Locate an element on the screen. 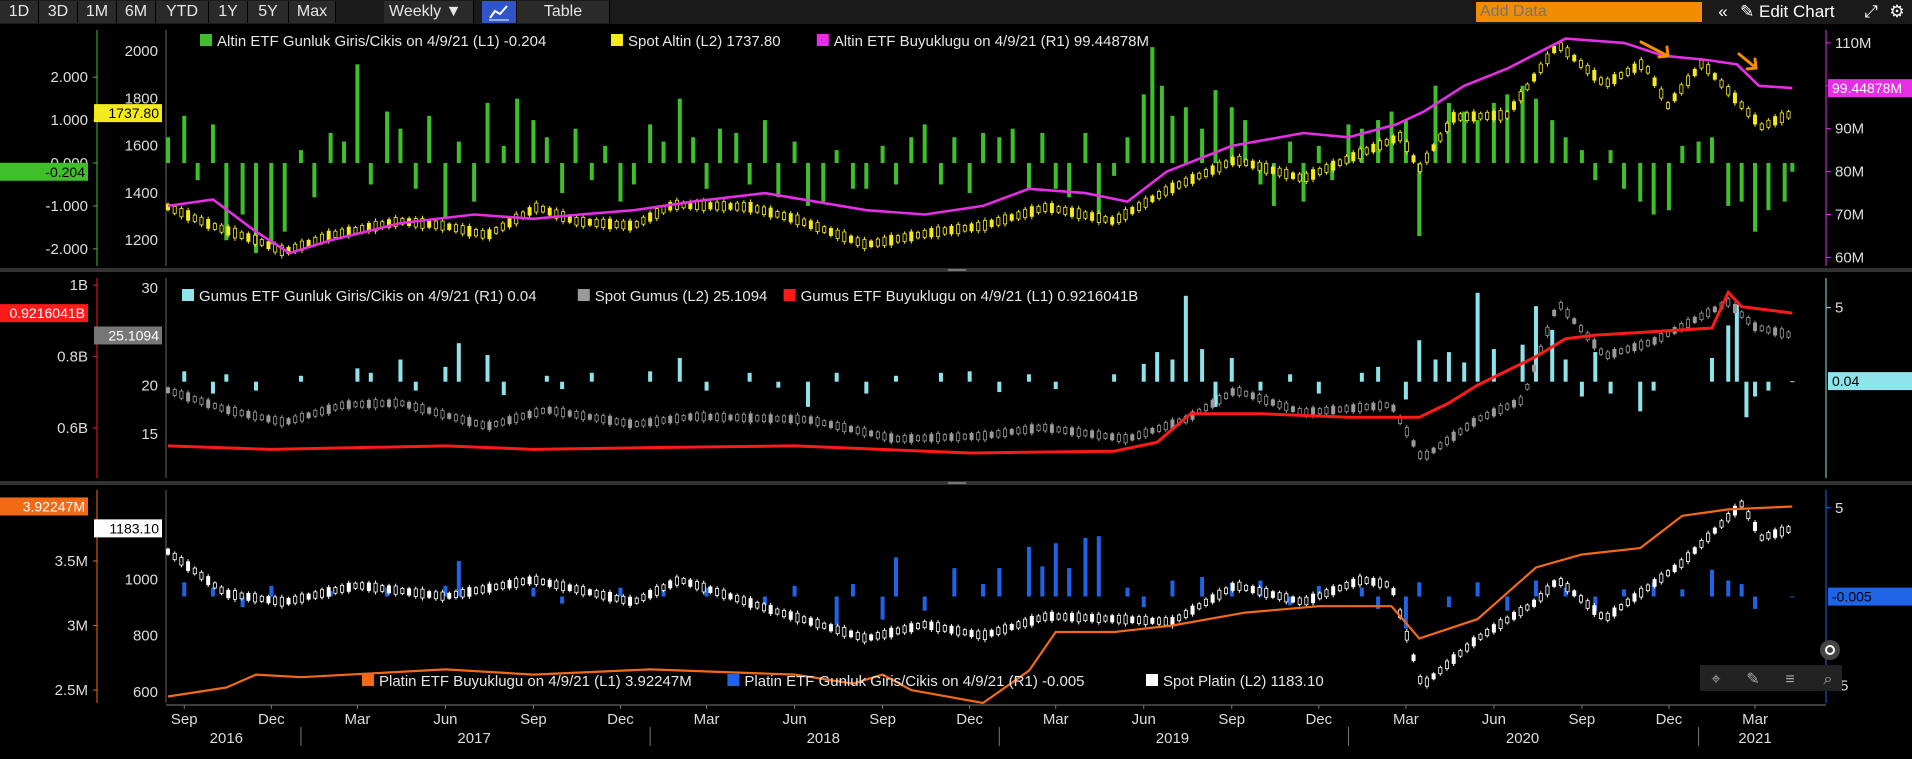  x-axis-month-label: Sep is located at coordinates (1231, 719).